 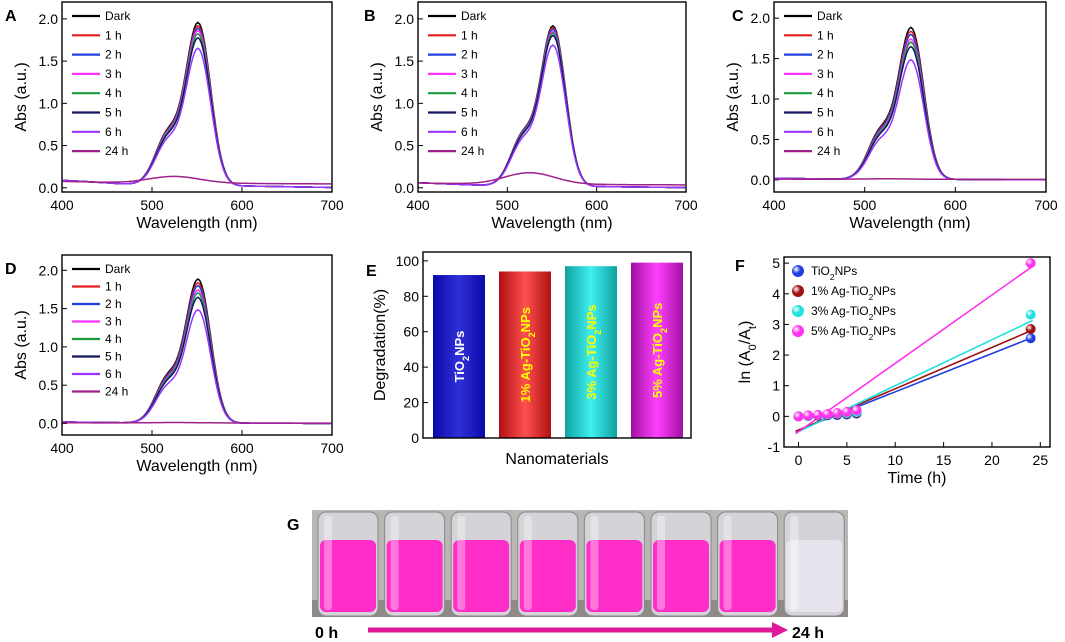 I want to click on legend-label: 1% Ag-TiO2NPs, so click(x=853, y=293).